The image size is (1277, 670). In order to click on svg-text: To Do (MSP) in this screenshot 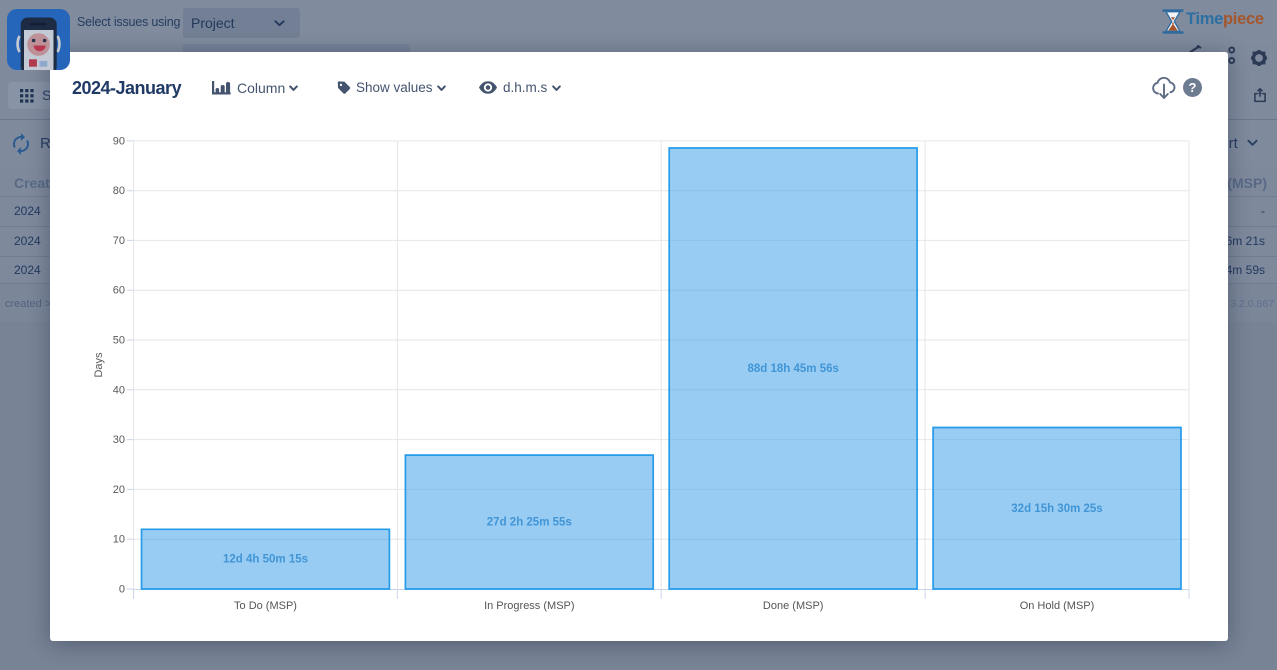, I will do `click(265, 606)`.